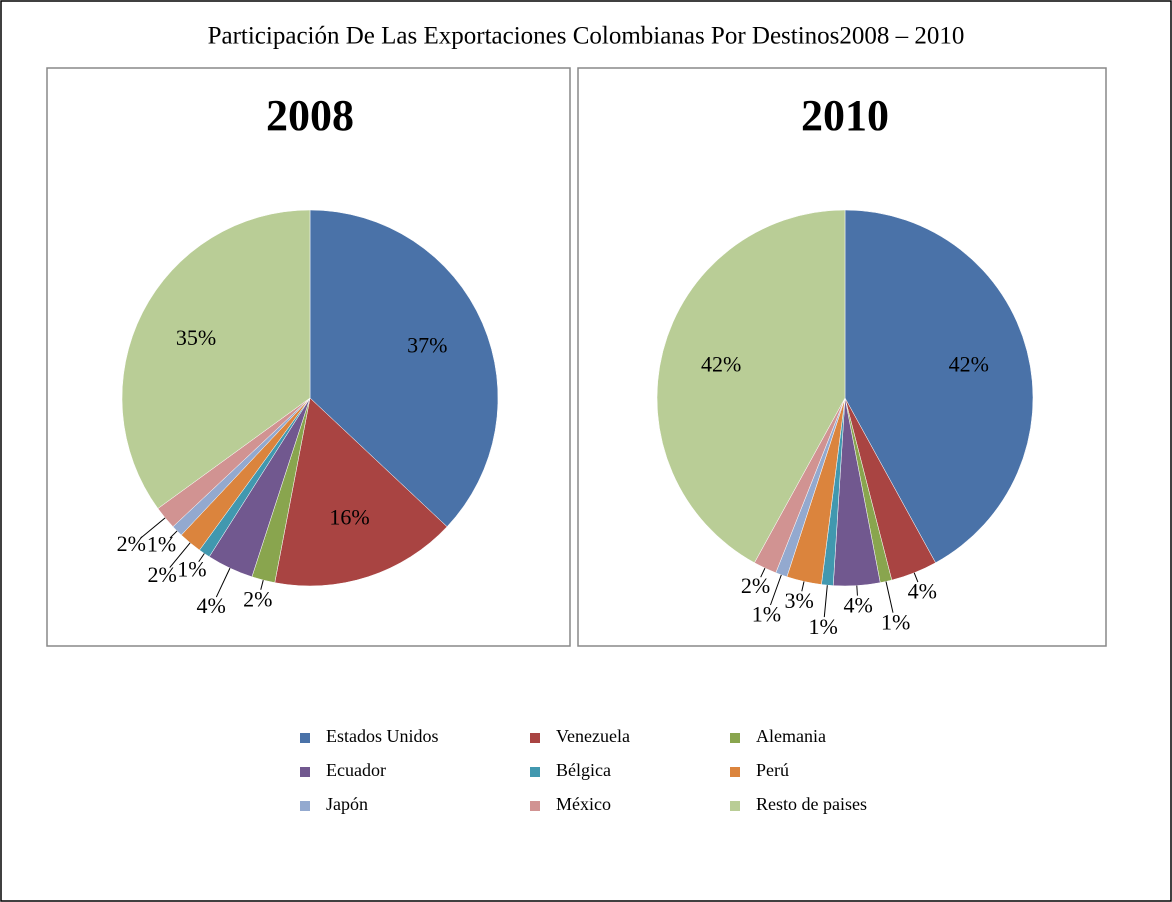  What do you see at coordinates (772, 770) in the screenshot?
I see `legend-label: Perú` at bounding box center [772, 770].